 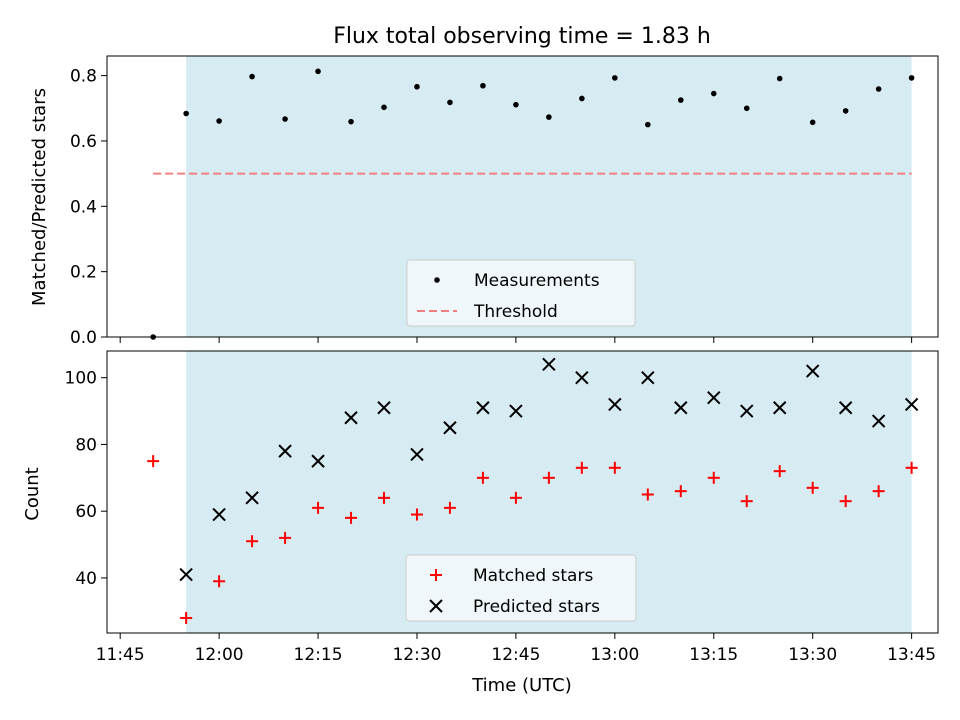 I want to click on legend-label: Predicted stars, so click(x=536, y=607).